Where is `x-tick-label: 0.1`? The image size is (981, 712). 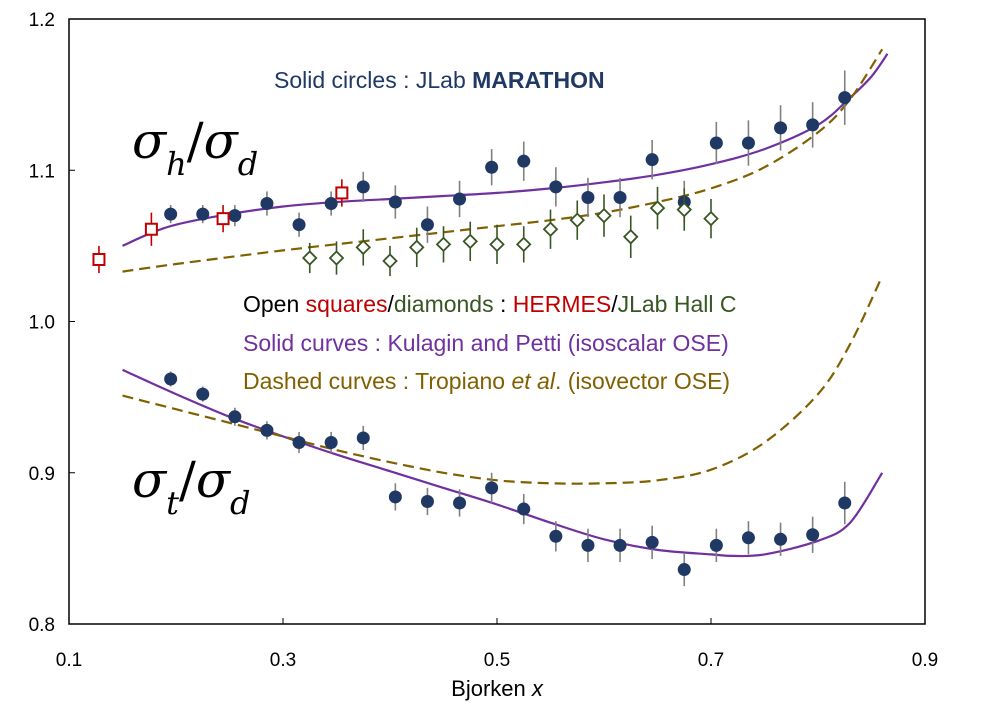 x-tick-label: 0.1 is located at coordinates (69, 660).